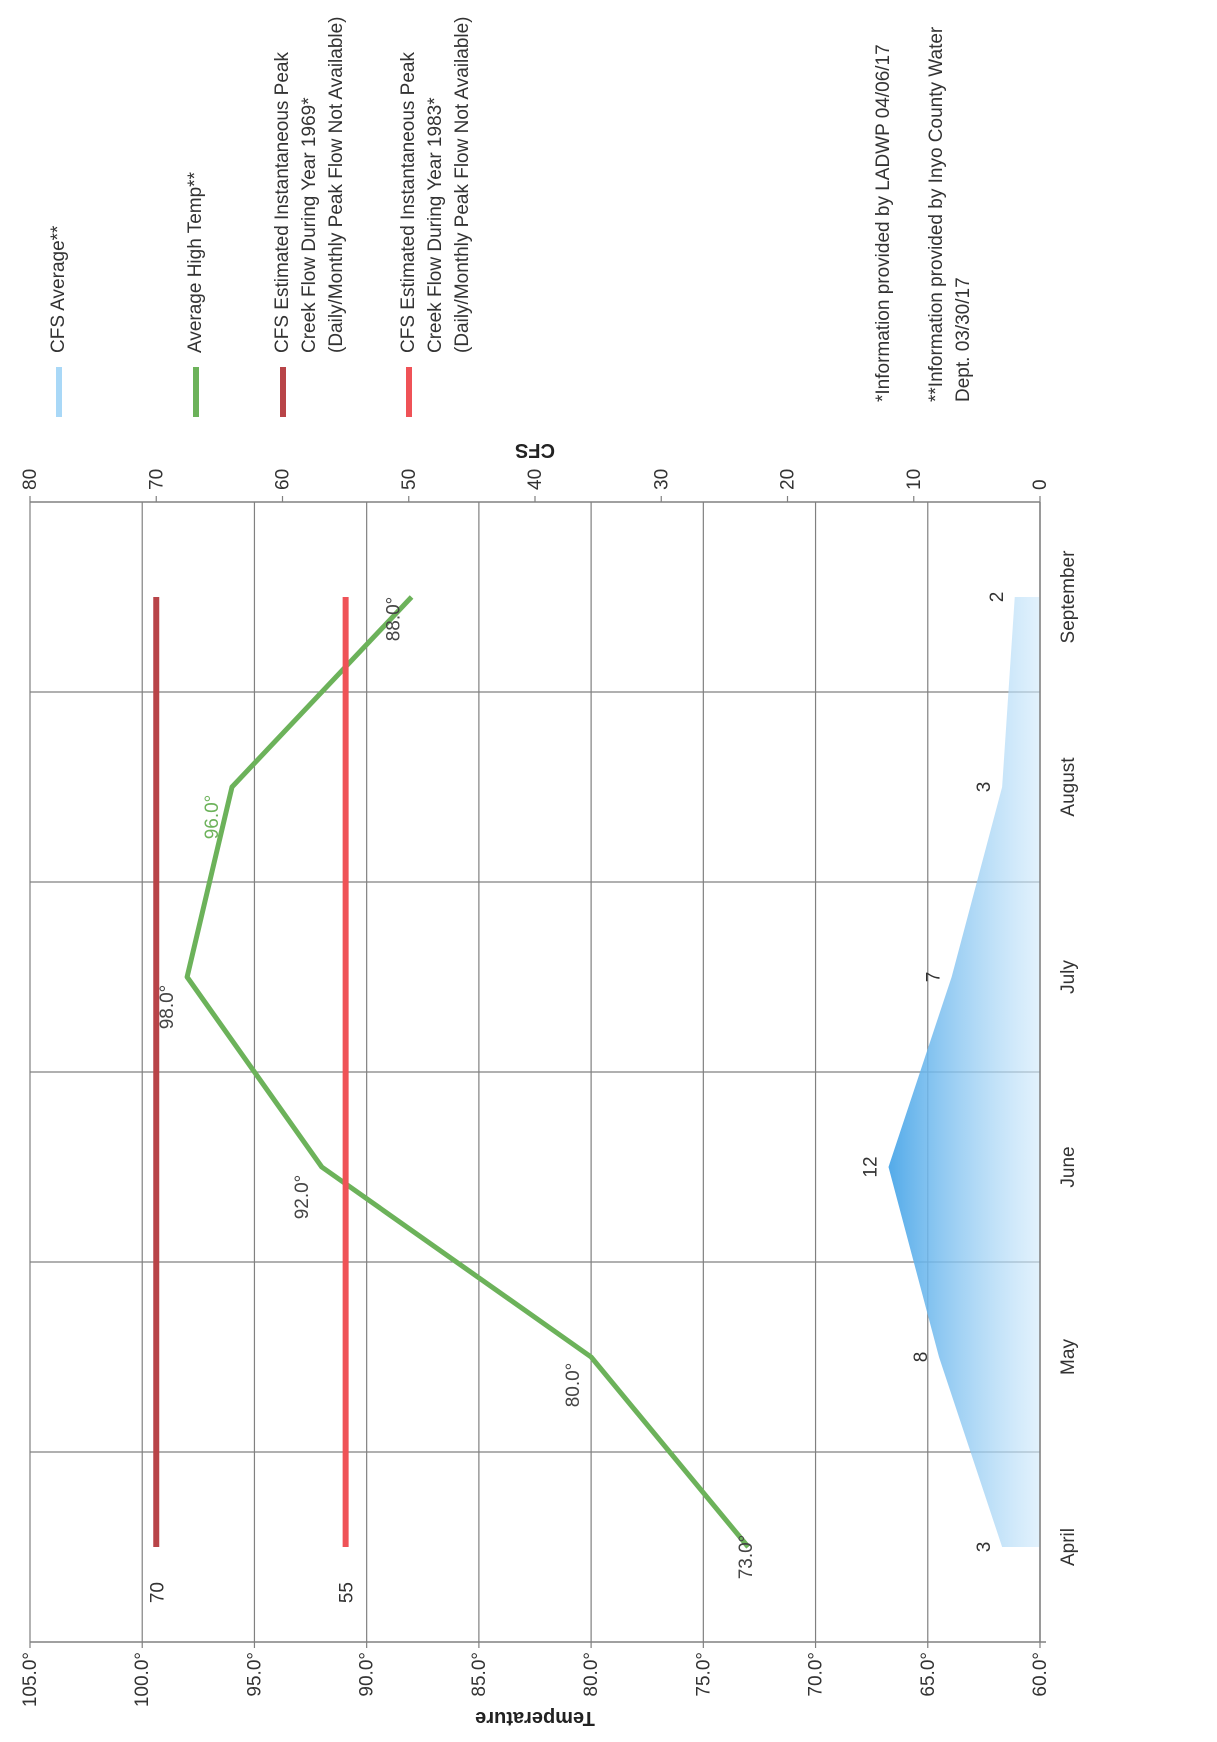 Image resolution: width=1217 pixels, height=1742 pixels. What do you see at coordinates (591, 1674) in the screenshot?
I see `left-axis-tick-label: 80.0°` at bounding box center [591, 1674].